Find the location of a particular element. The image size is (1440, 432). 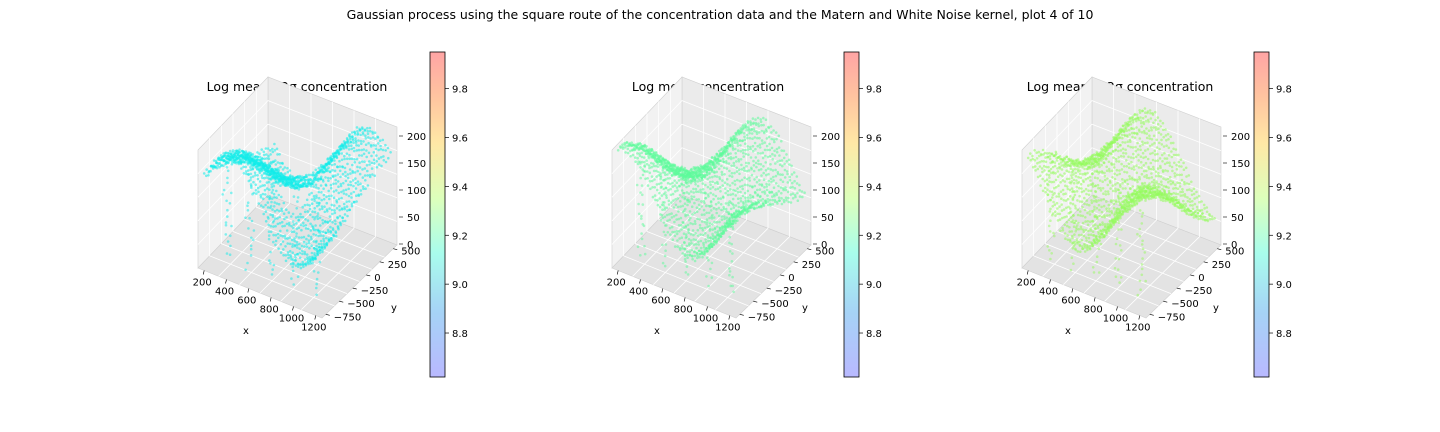

z-tick-label: 0 is located at coordinates (410, 245).